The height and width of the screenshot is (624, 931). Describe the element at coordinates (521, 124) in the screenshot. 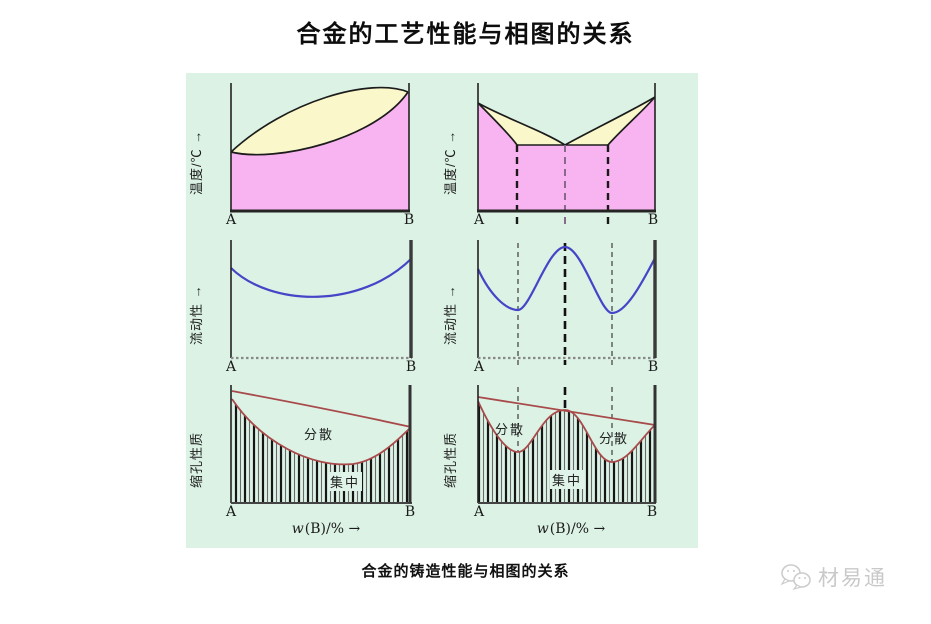

I see `liquidus-left-curve` at that location.